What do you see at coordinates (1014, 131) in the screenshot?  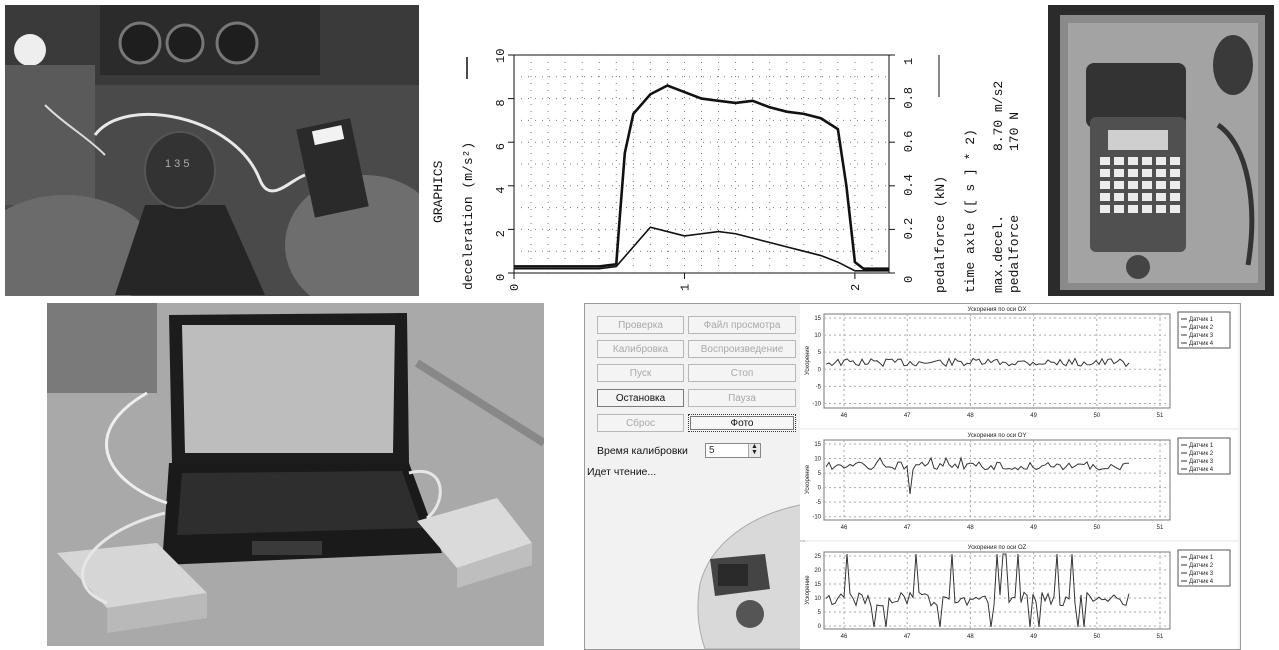 I see `pedalforce-value: 170 N` at bounding box center [1014, 131].